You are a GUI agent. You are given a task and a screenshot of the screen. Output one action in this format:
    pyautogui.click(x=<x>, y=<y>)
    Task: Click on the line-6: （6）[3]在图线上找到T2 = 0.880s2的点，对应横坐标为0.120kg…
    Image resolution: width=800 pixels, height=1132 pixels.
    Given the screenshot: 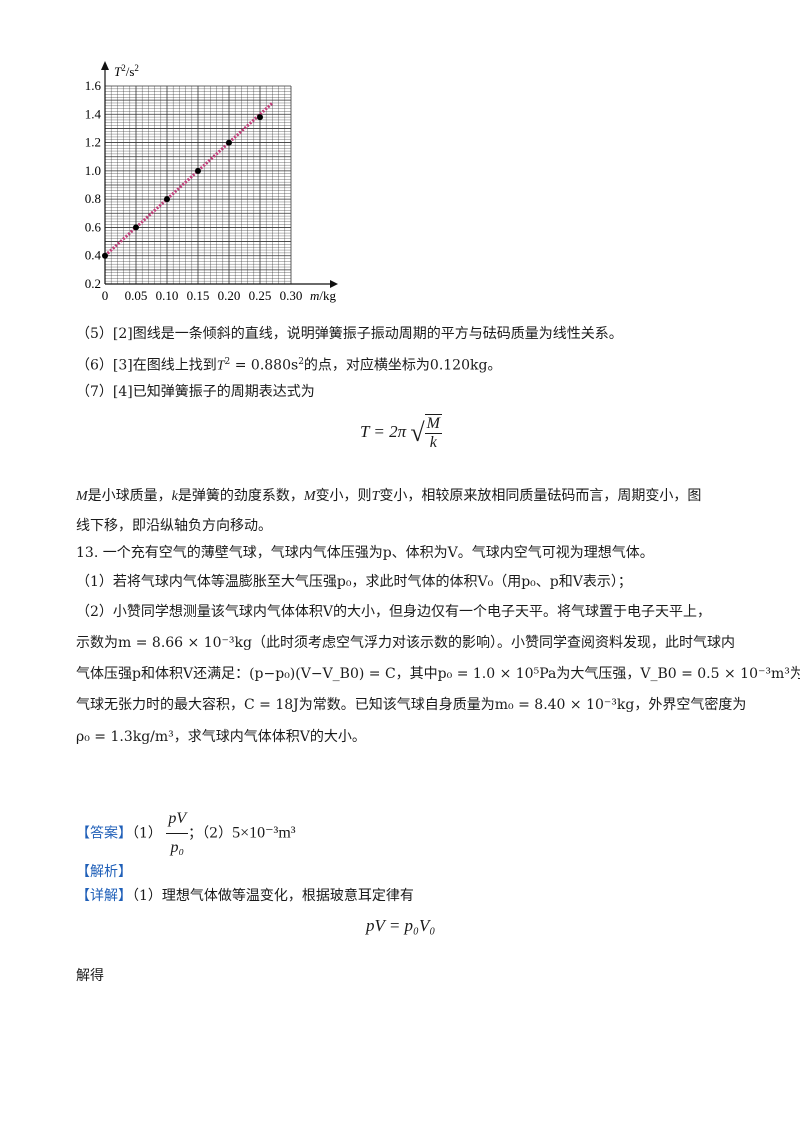 What is the action you would take?
    pyautogui.click(x=289, y=365)
    